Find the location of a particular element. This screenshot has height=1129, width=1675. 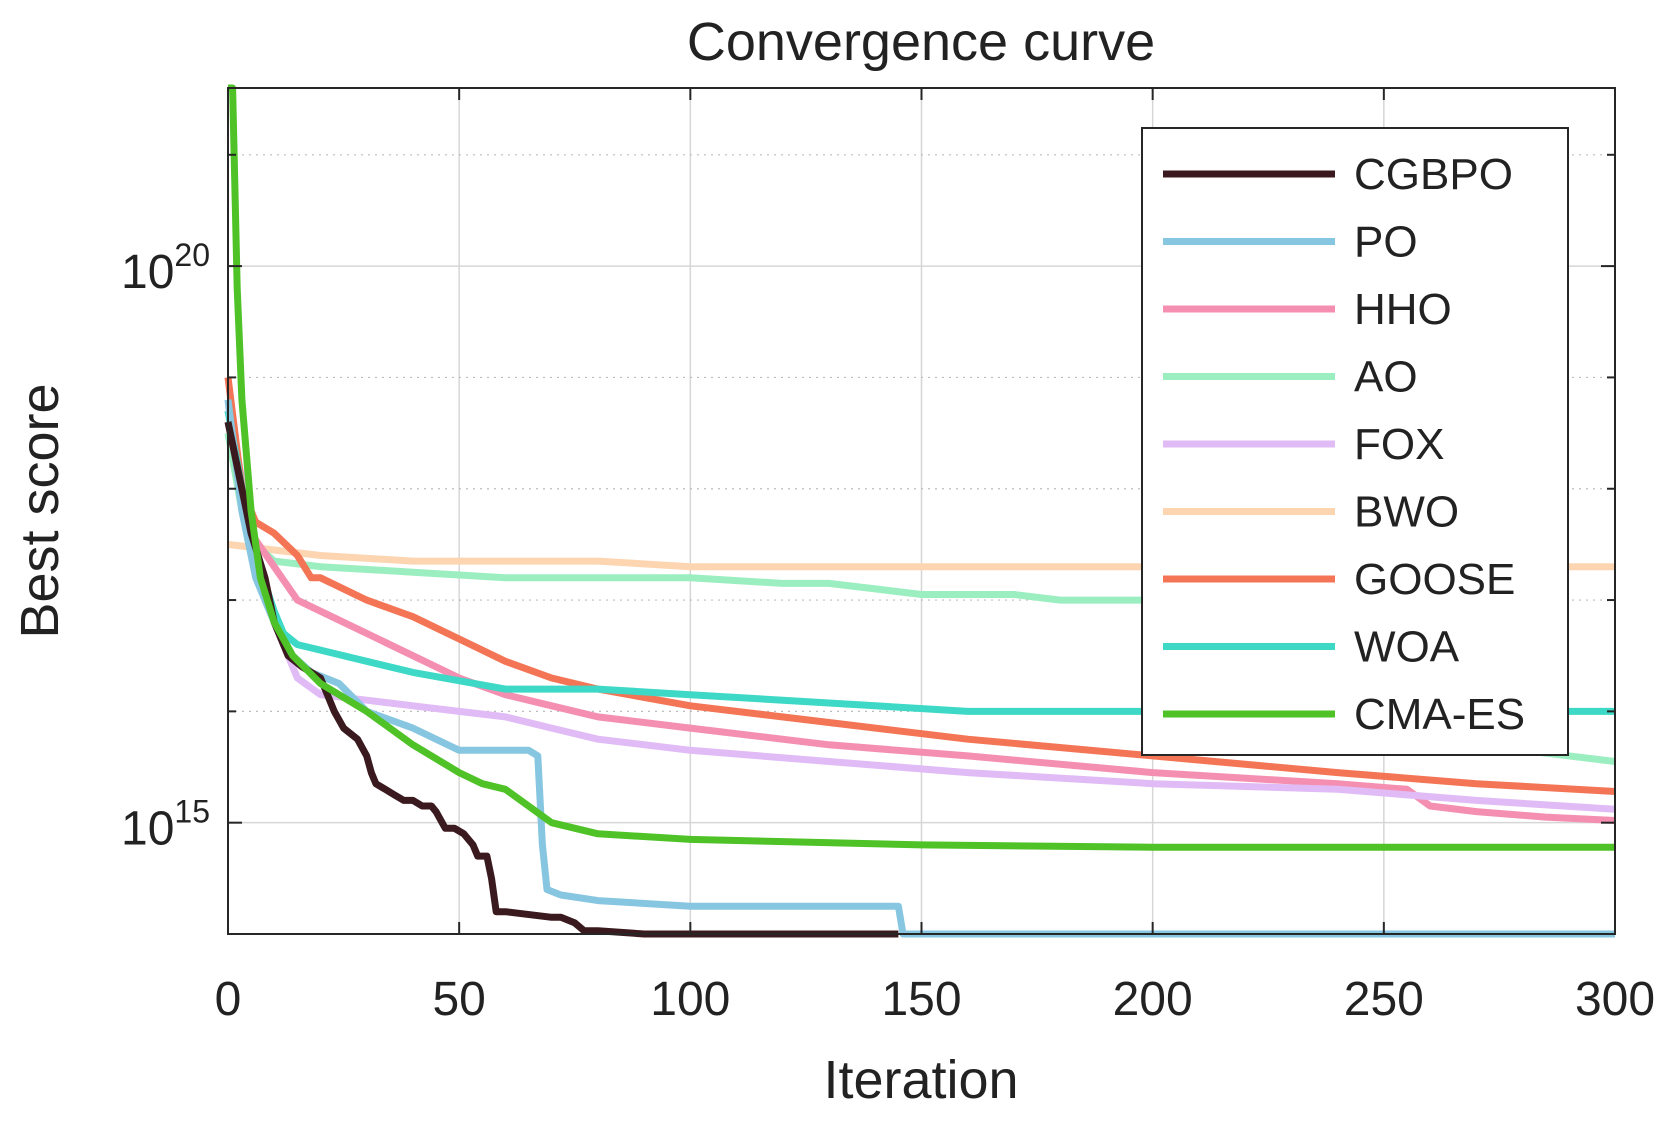

legend: CGBPO PO HHO AO FOX BWO GOOSE WOA CMA-ES is located at coordinates (1355, 441).